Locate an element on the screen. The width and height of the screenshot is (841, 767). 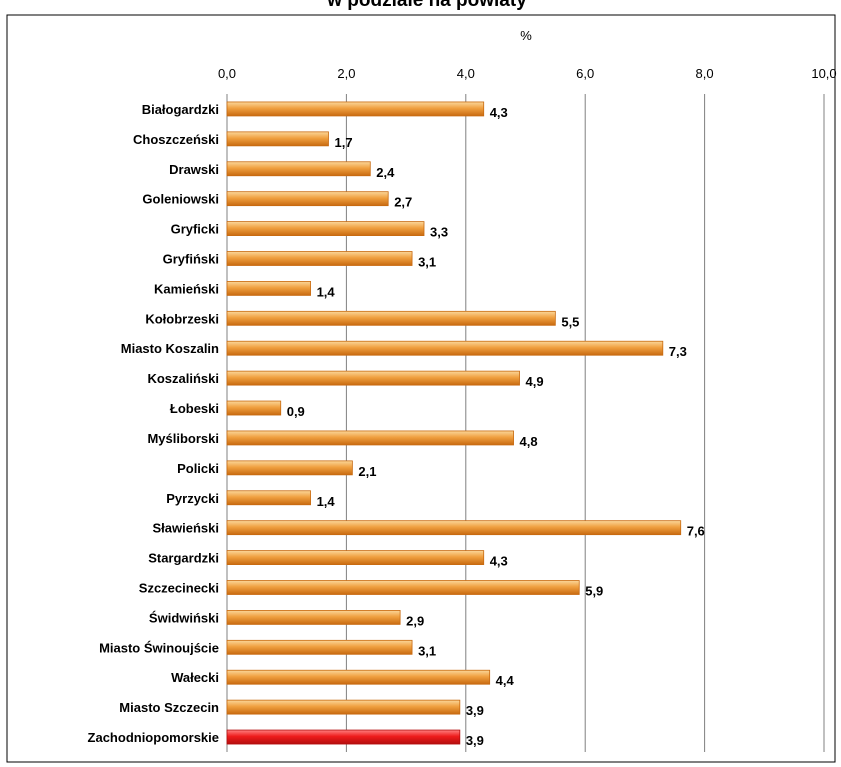
category-label: Miasto Koszalin is located at coordinates (170, 348).